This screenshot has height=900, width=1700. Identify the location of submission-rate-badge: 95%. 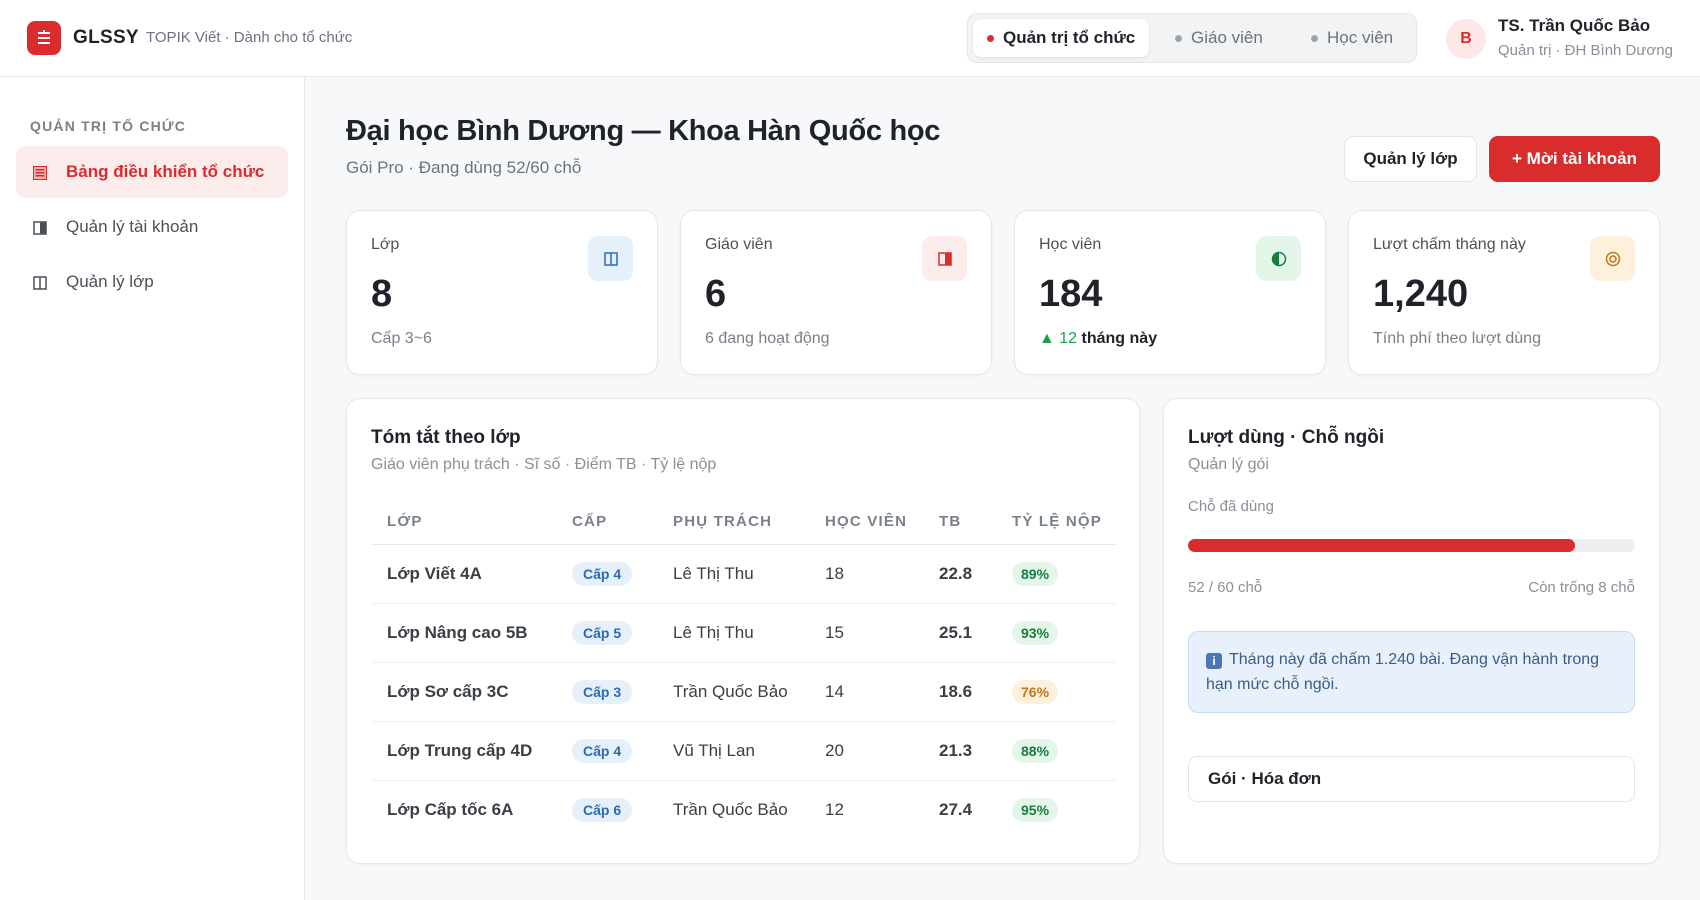
(1035, 809).